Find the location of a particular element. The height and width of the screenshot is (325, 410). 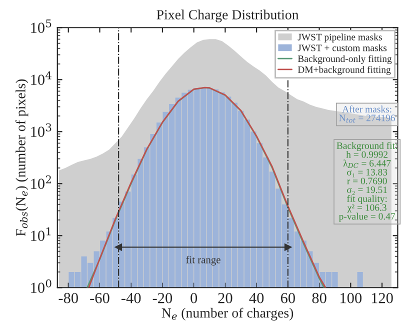

y-tick-label: 10$^{3}$ is located at coordinates (41, 130).